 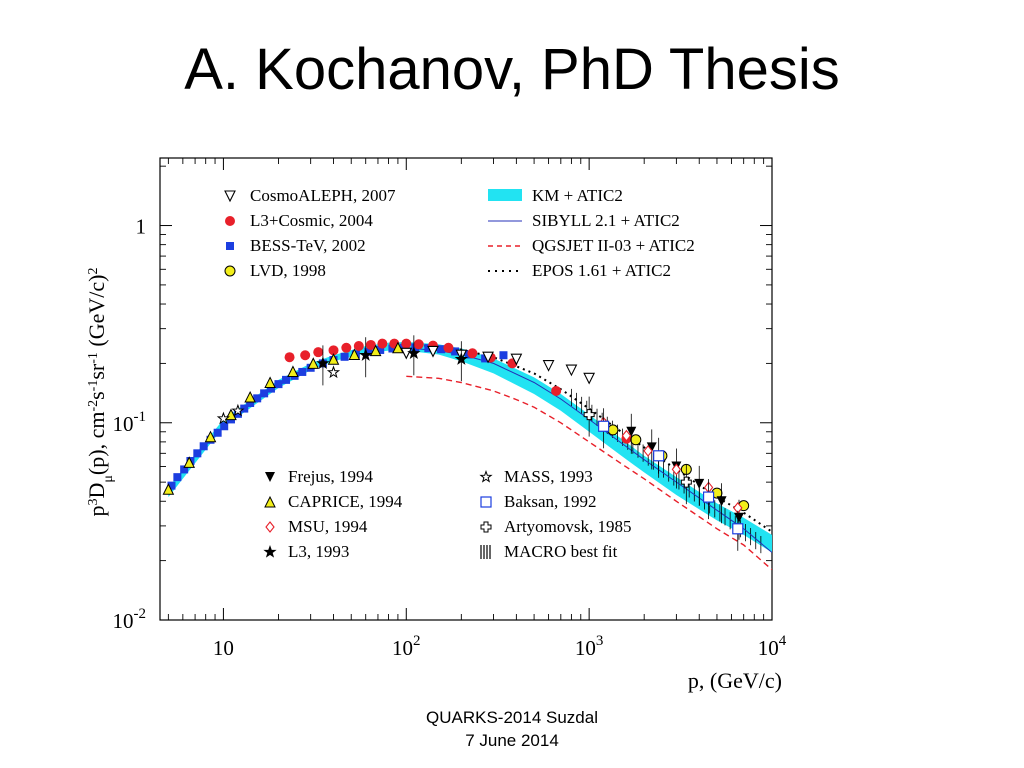 What do you see at coordinates (345, 501) in the screenshot?
I see `legend-label: CAPRICE, 1994` at bounding box center [345, 501].